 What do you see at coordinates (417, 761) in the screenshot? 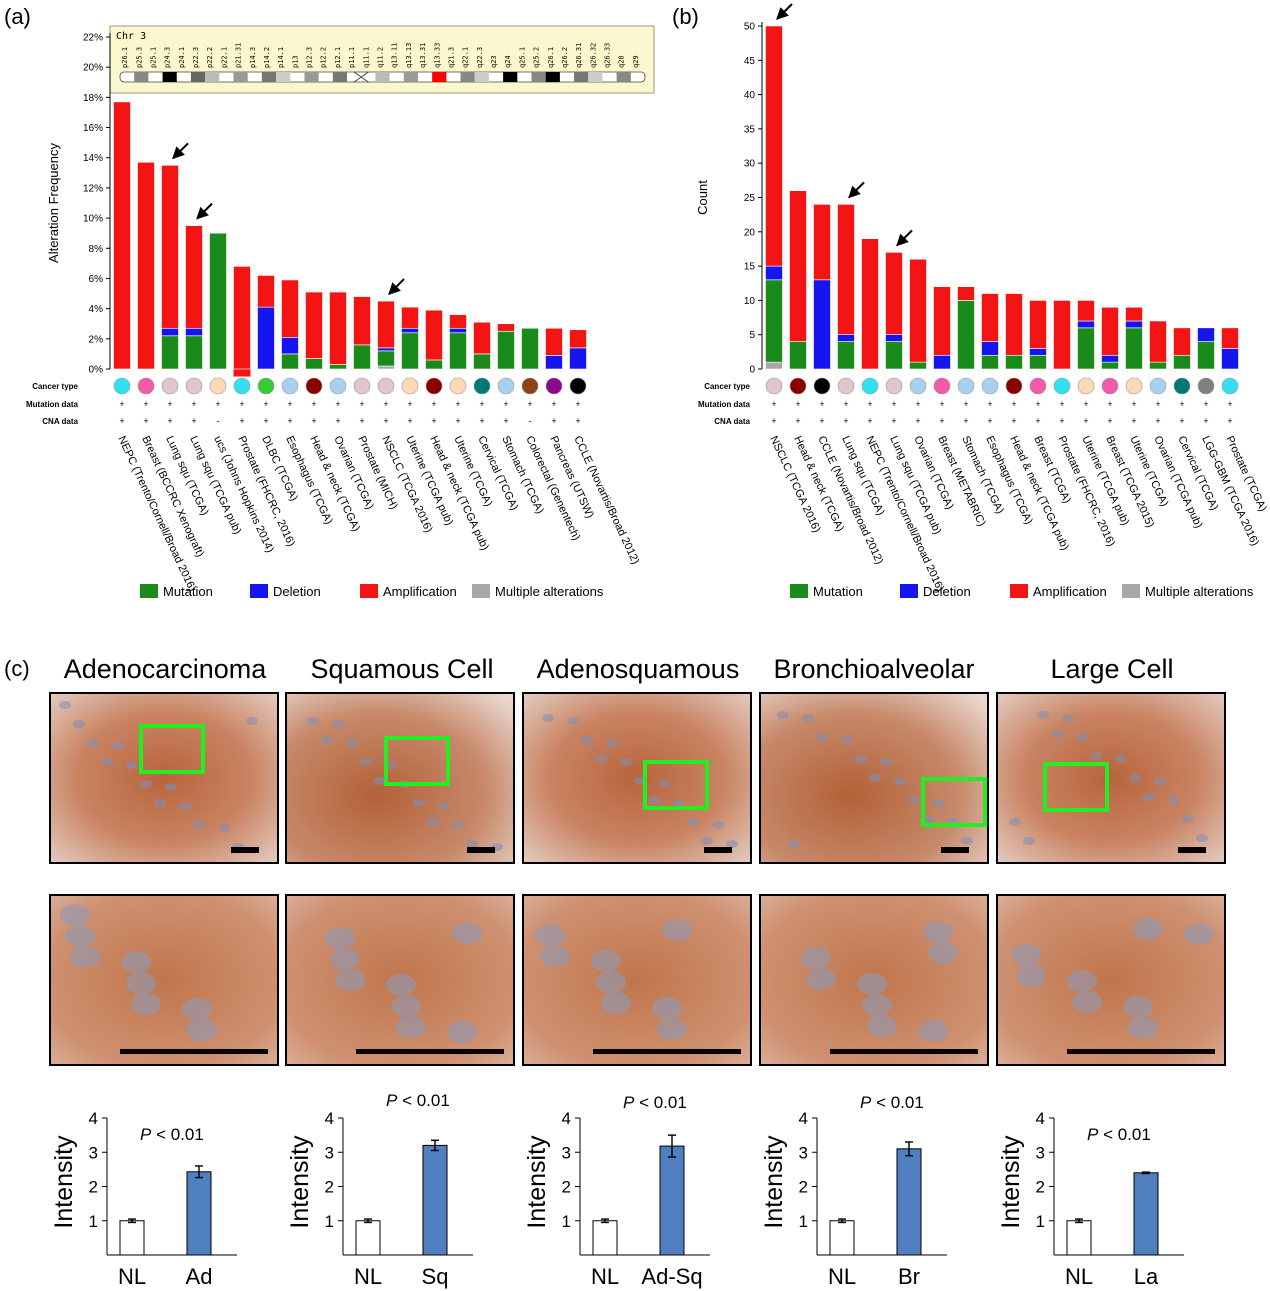
I see `zoom-region-box` at bounding box center [417, 761].